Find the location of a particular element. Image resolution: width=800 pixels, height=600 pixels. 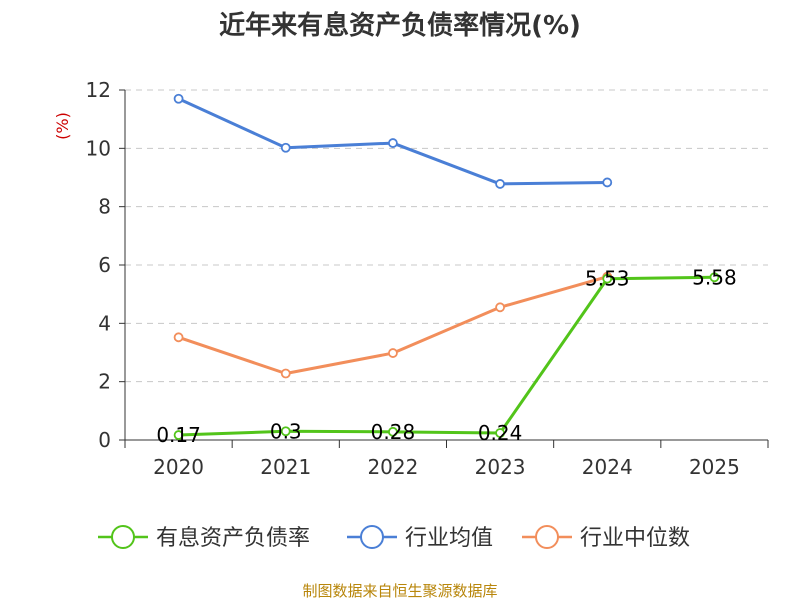

legend-label: 有息资产负债率 is located at coordinates (233, 538).